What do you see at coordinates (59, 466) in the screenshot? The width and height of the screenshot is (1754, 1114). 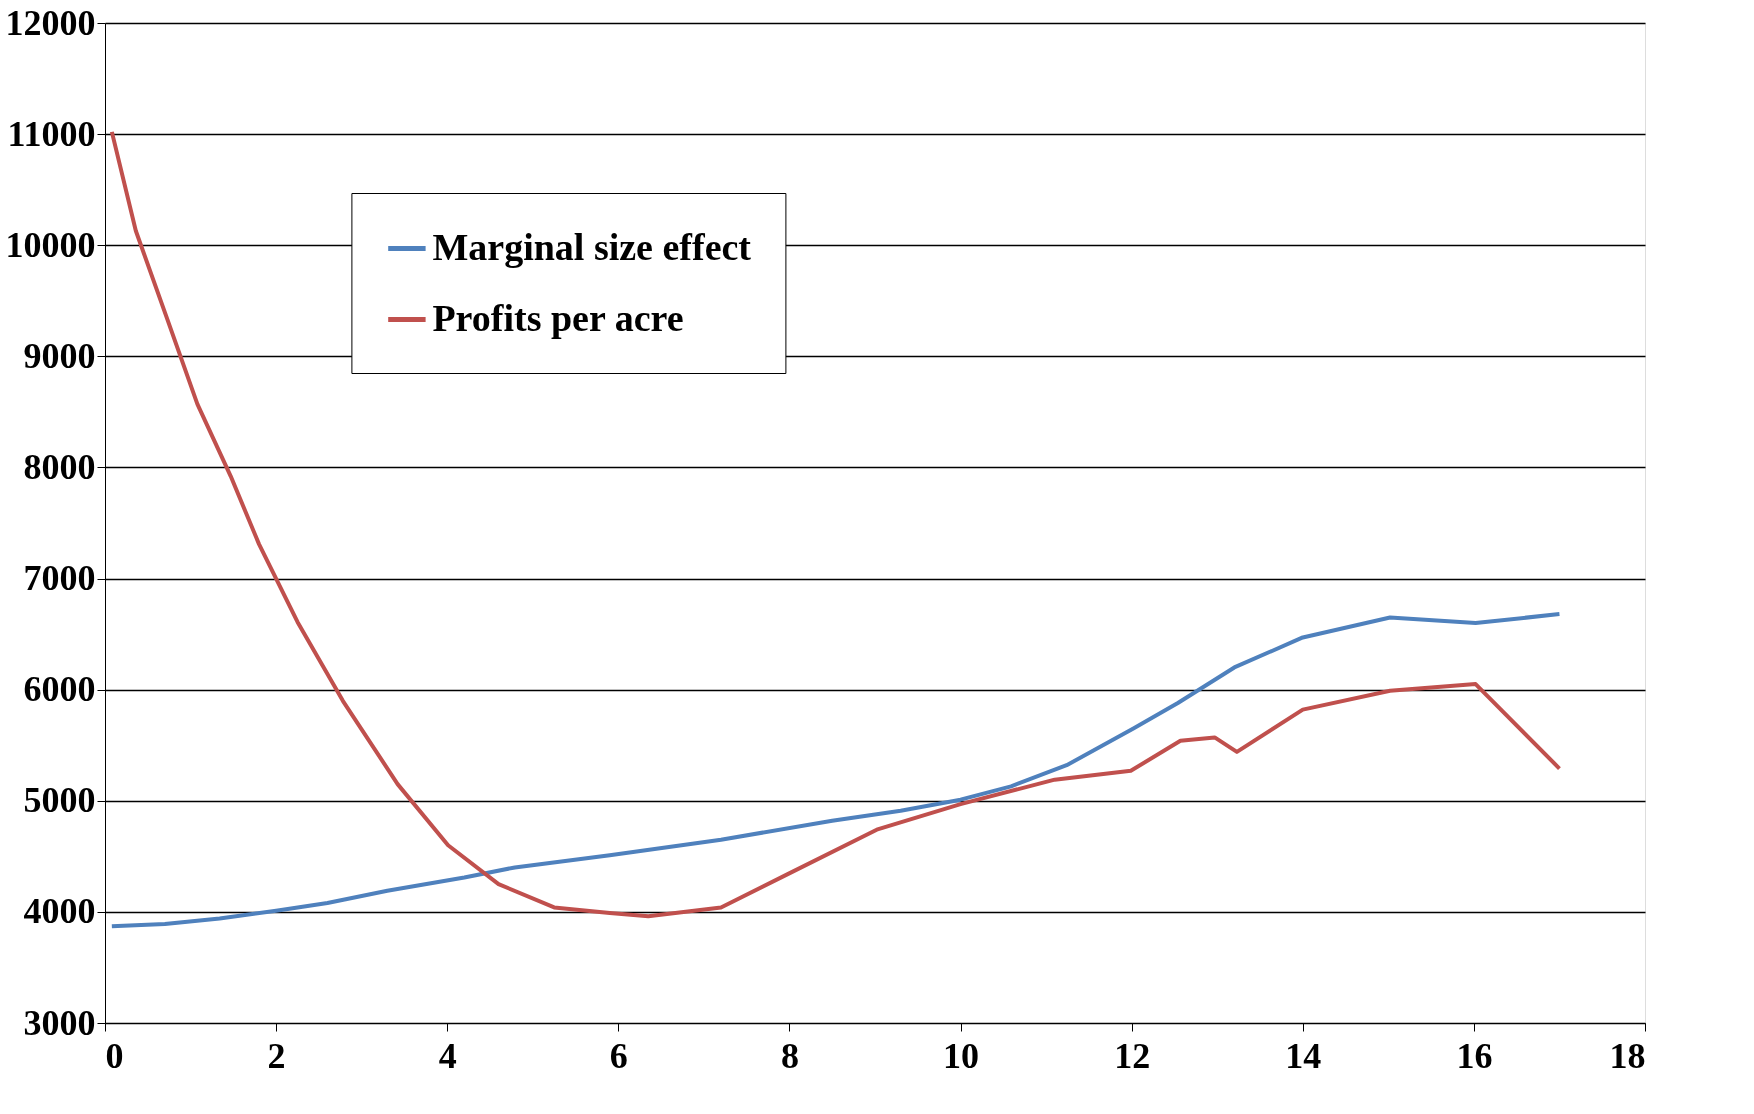 I see `y-tick-label: 8000` at bounding box center [59, 466].